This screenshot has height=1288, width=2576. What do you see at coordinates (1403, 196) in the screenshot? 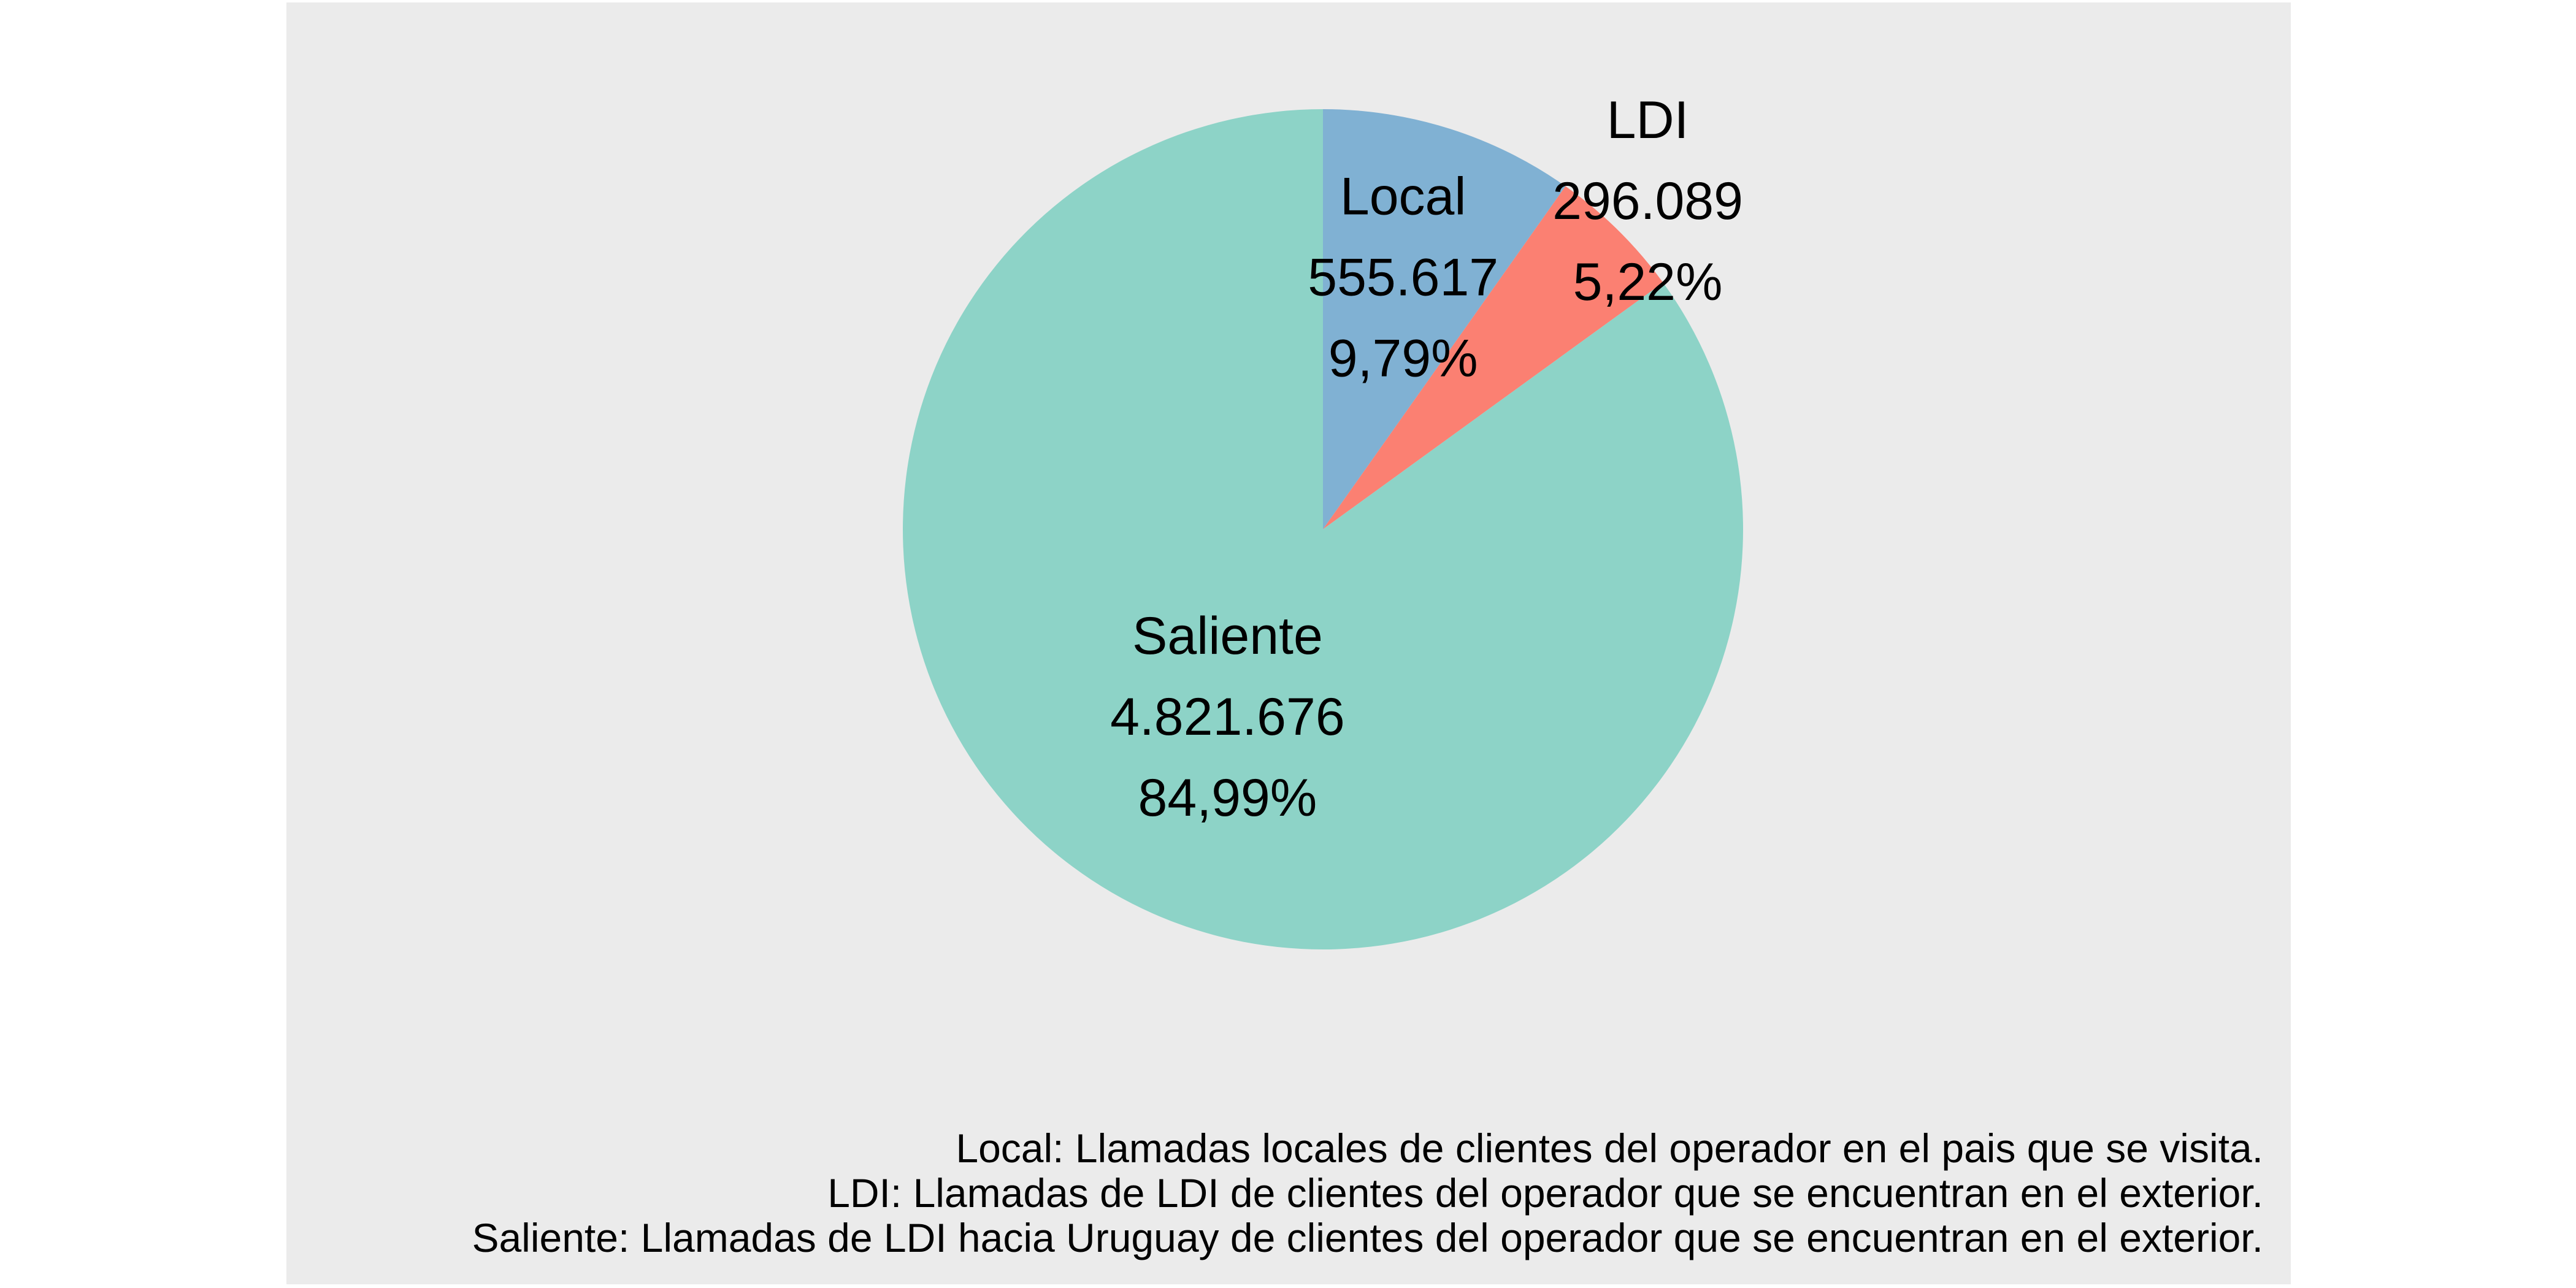
I see `slice-label-local-name: Local` at bounding box center [1403, 196].